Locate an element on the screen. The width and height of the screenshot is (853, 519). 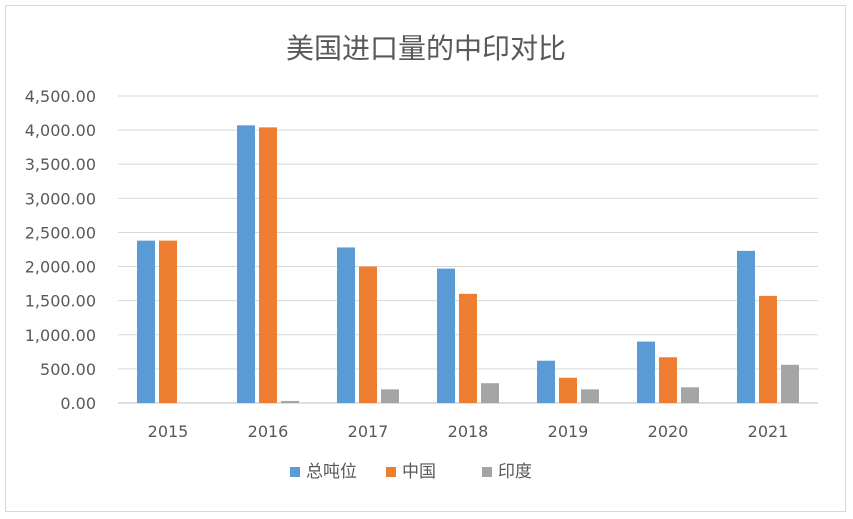
y-tick-label: 4,000.00 is located at coordinates (60, 130).